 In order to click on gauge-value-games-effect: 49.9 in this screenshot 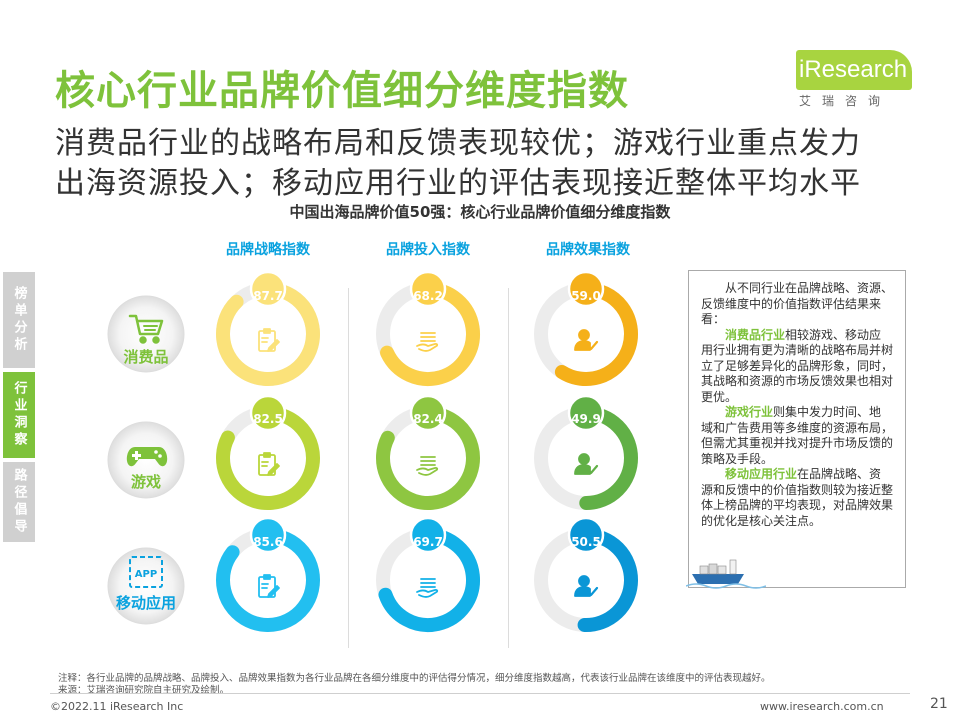, I will do `click(586, 419)`.